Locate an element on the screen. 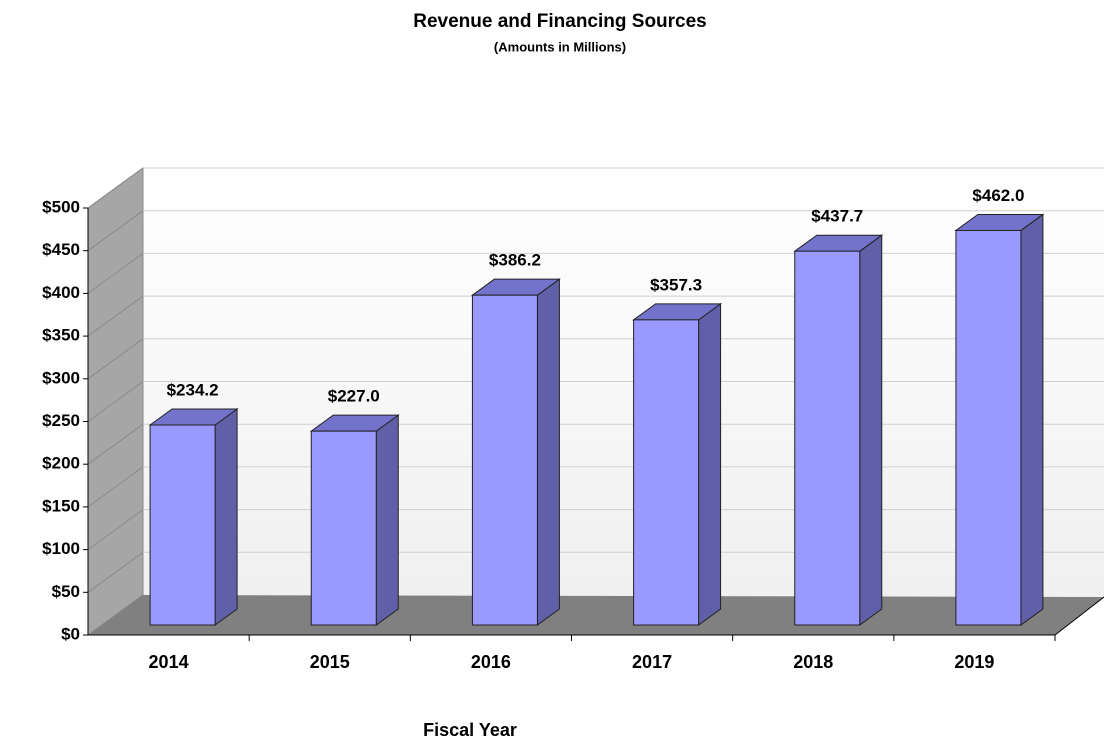  x-tick-label: 2016 is located at coordinates (491, 662).